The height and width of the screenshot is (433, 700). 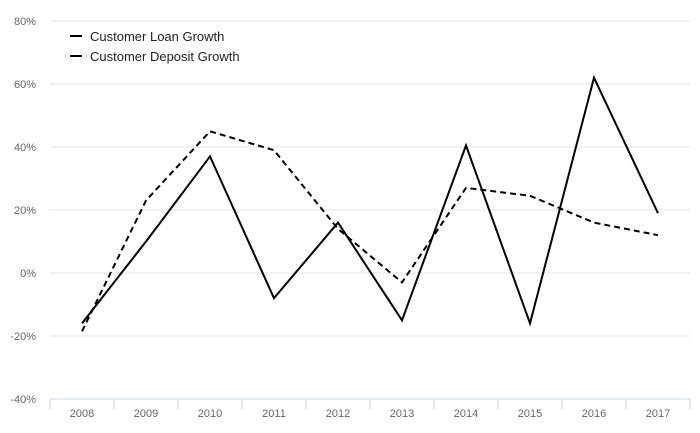 I want to click on x-tick-label: 2014, so click(x=466, y=414).